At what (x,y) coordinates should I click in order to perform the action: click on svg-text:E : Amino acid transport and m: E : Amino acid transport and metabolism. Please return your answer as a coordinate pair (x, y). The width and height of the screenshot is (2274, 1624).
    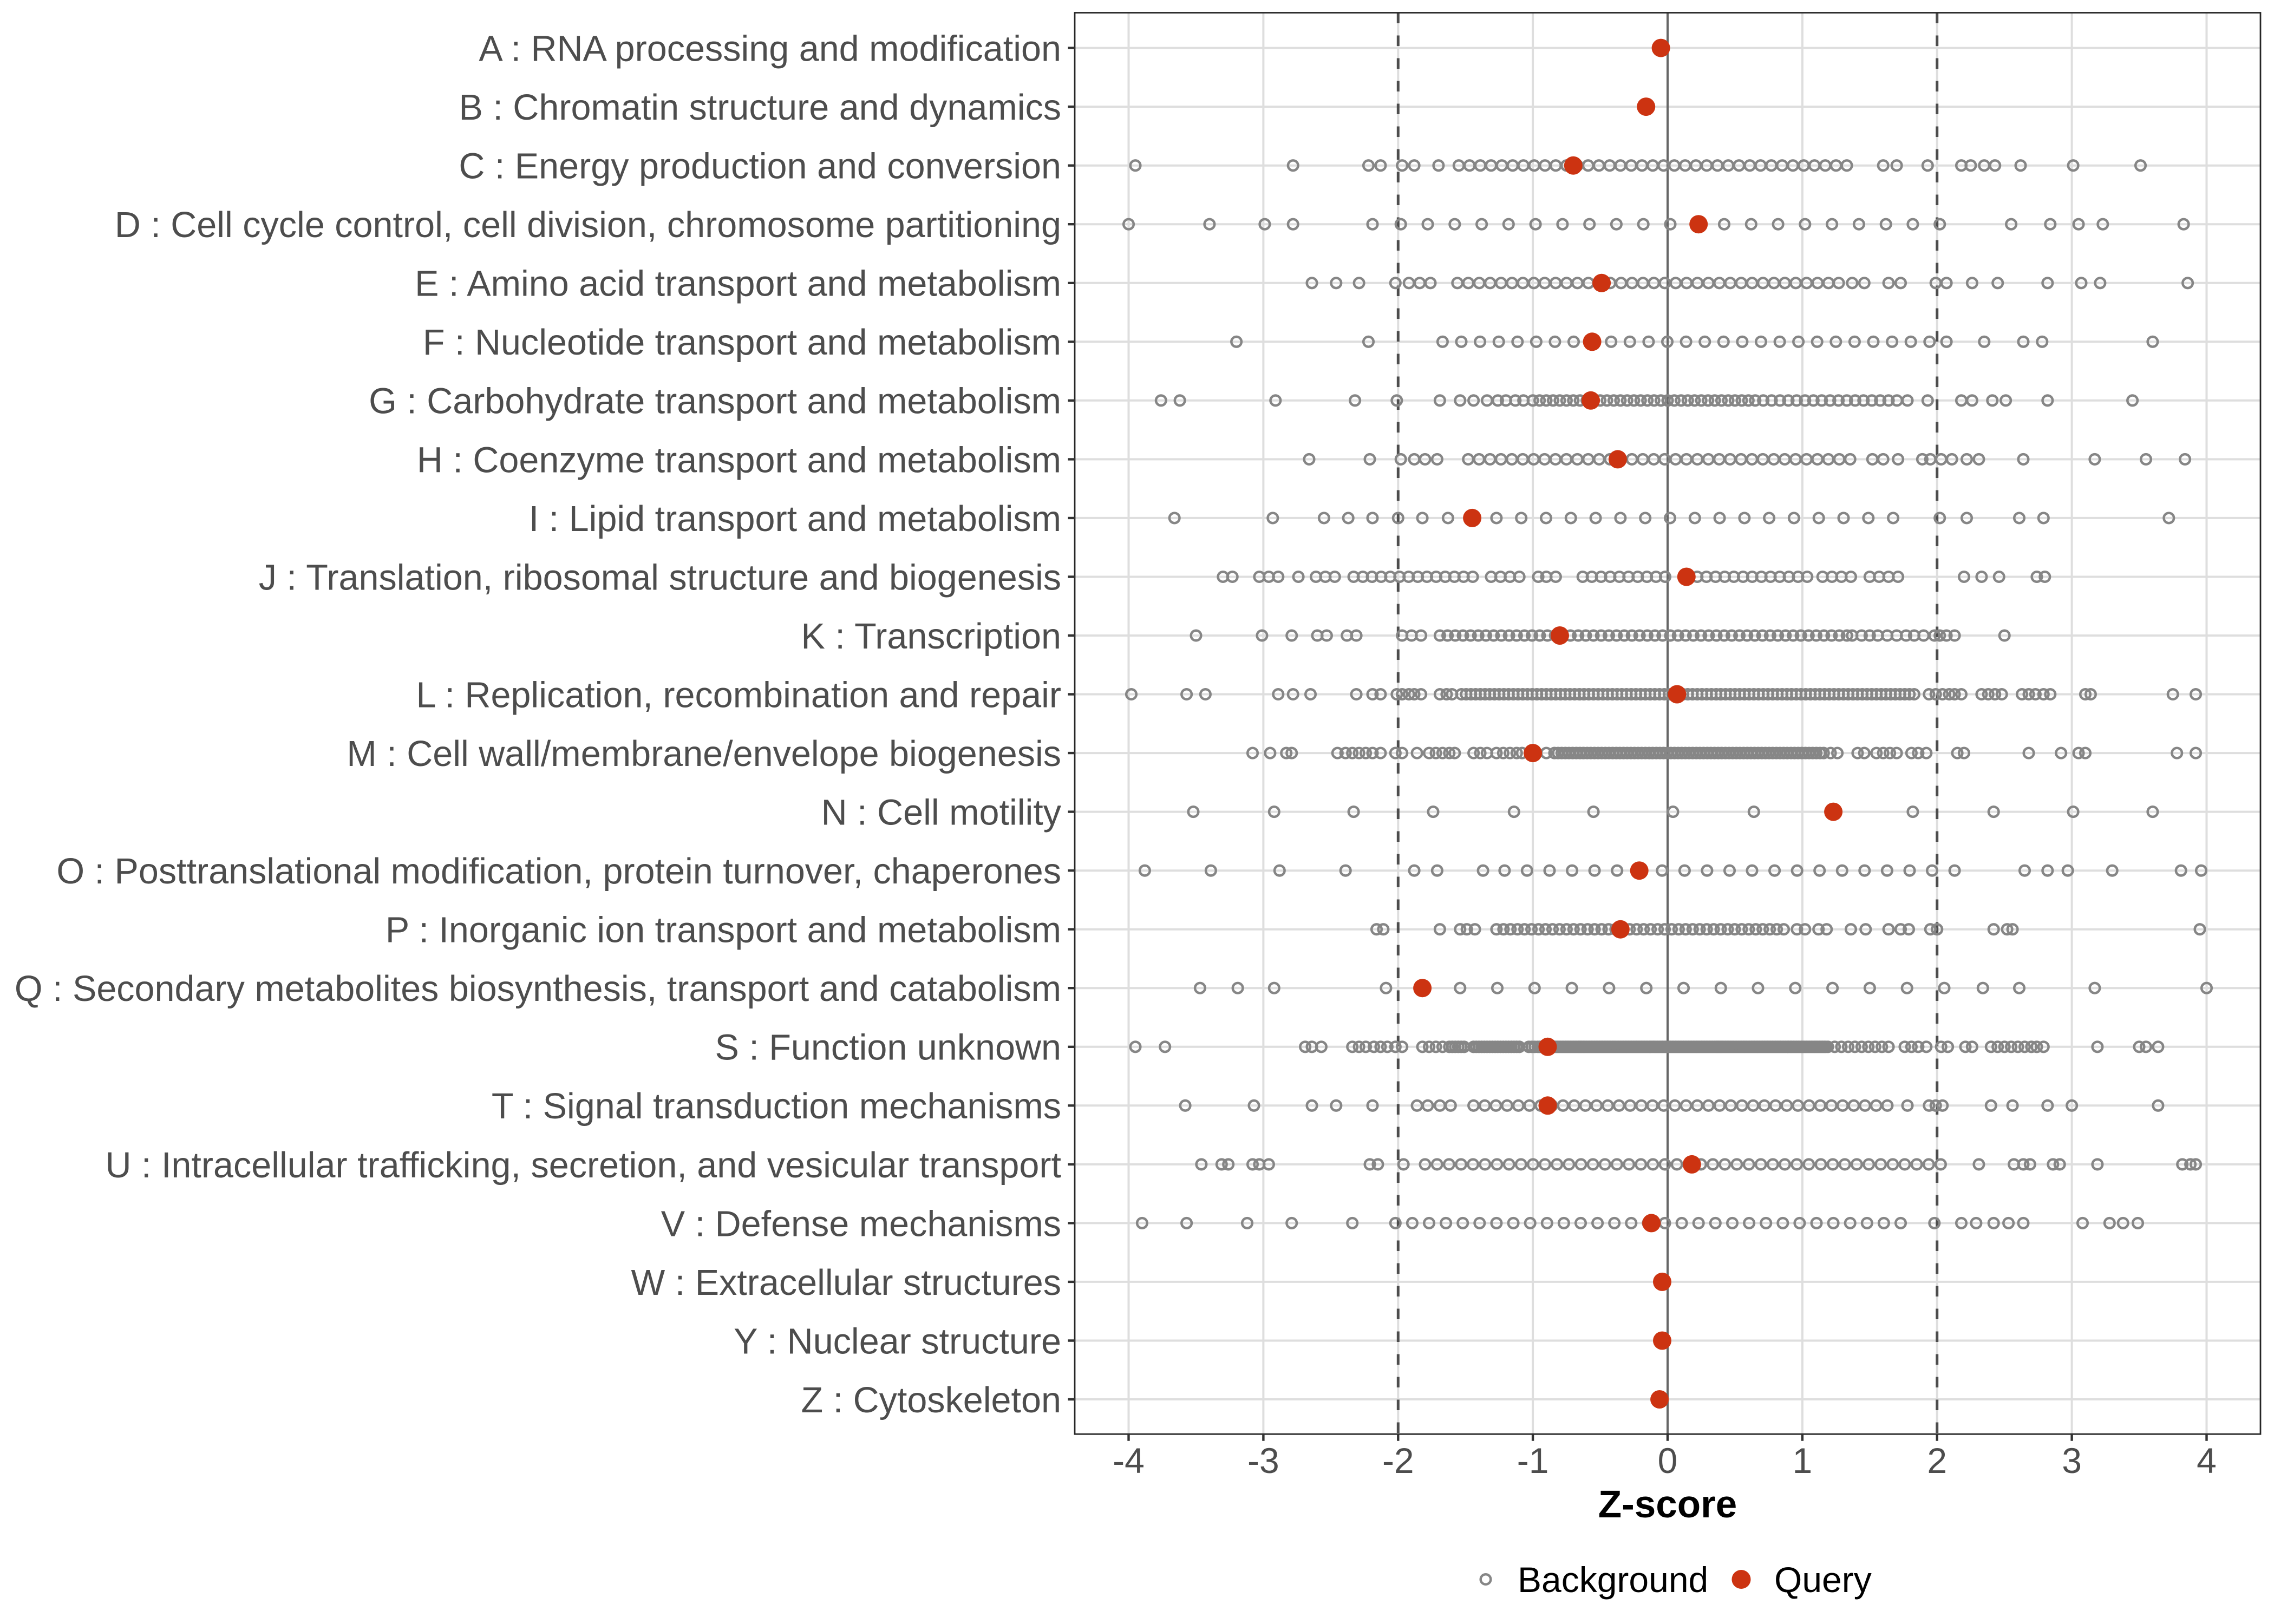
    Looking at the image, I should click on (738, 284).